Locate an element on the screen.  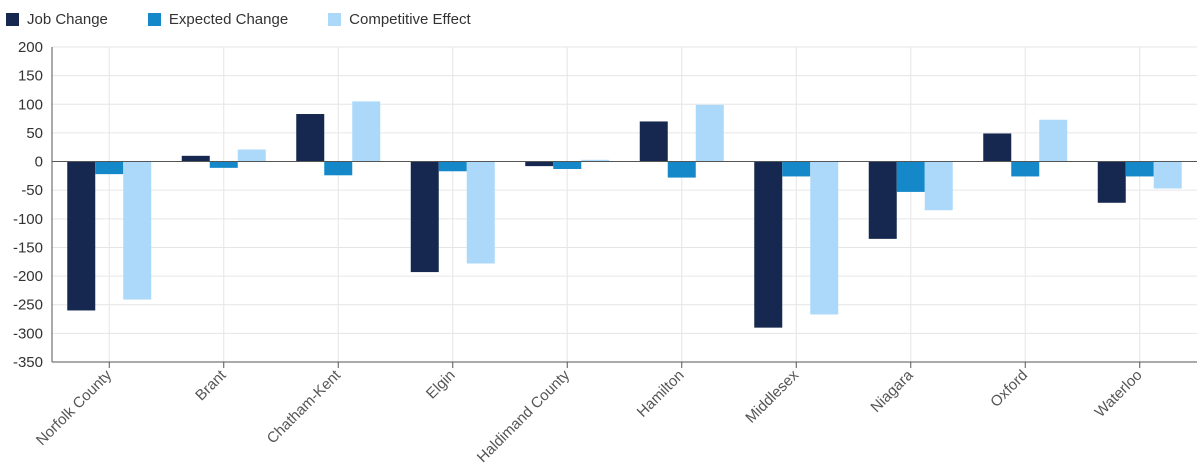
bar-job-change-middlesex is located at coordinates (768, 244).